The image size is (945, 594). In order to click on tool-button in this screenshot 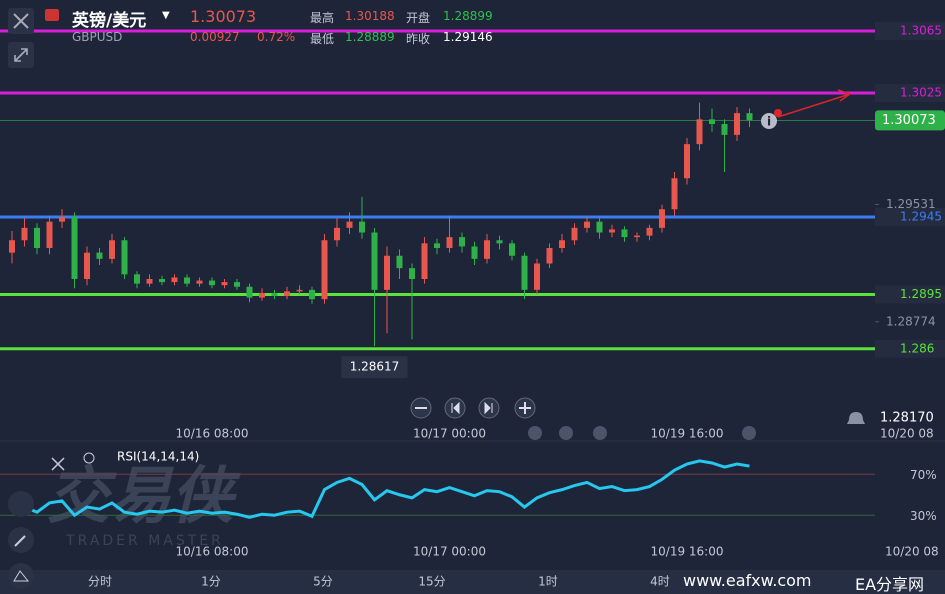, I will do `click(21, 504)`.